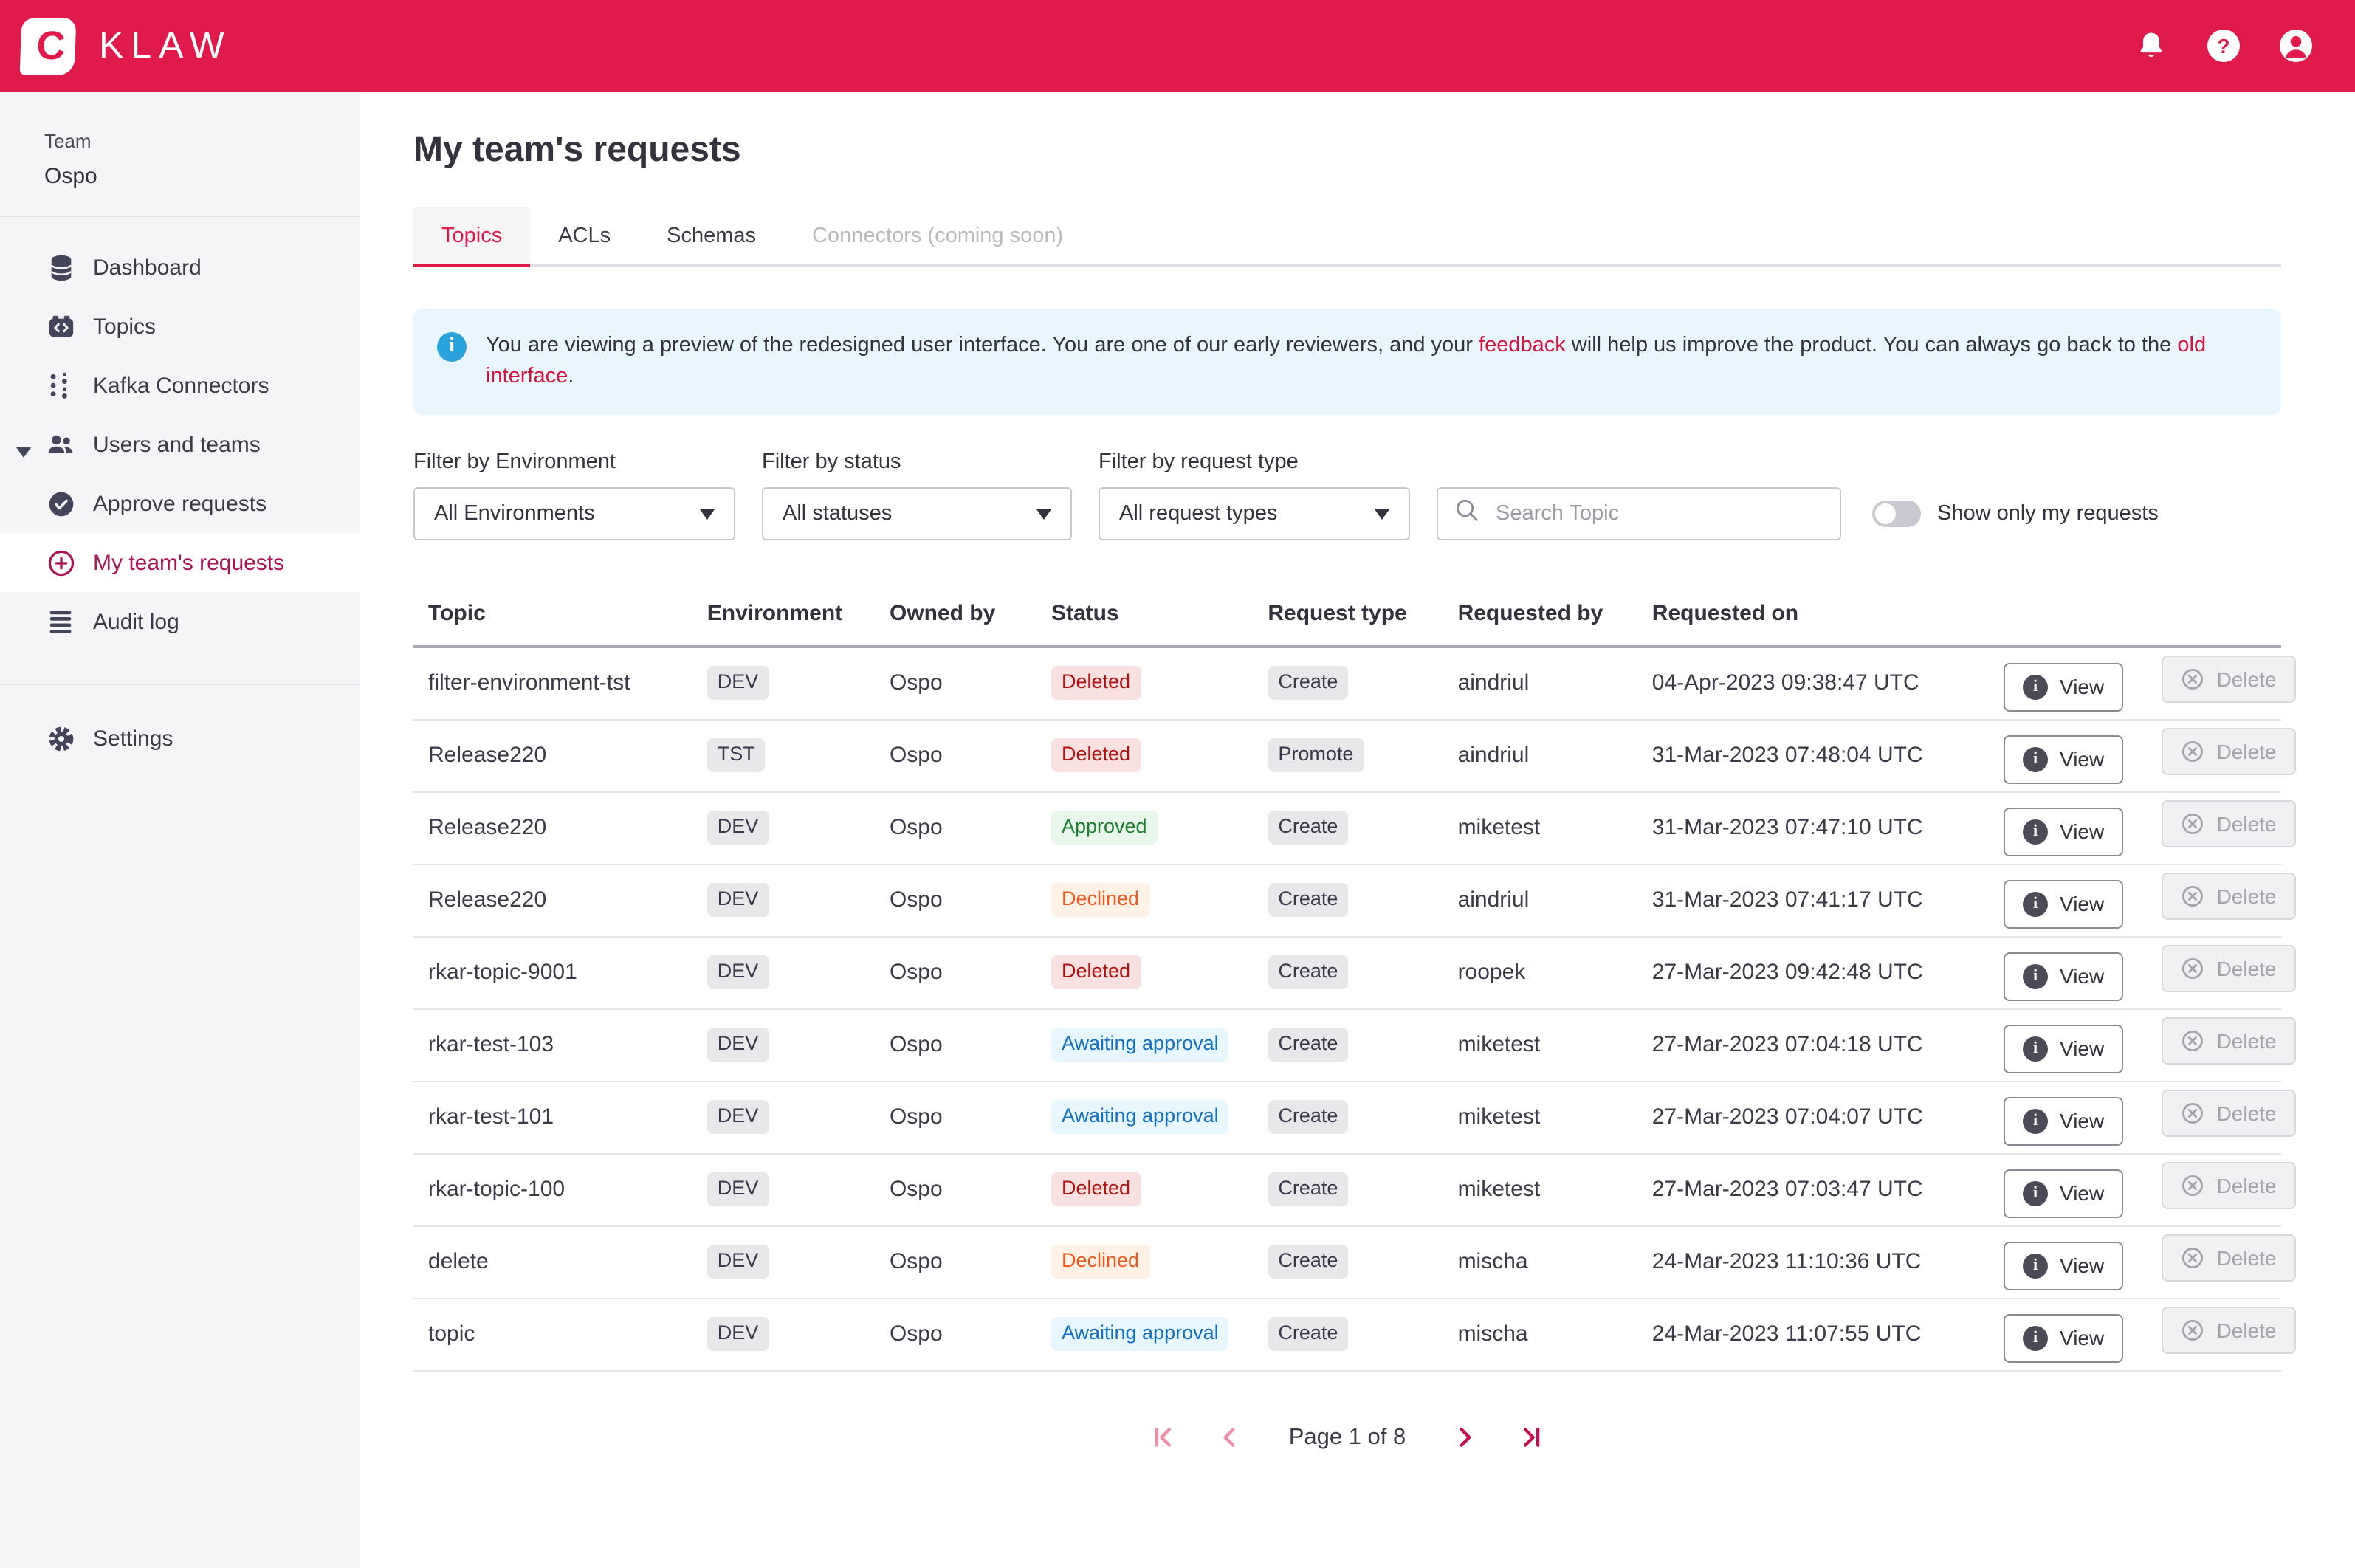 This screenshot has width=2355, height=1568. Describe the element at coordinates (1787, 973) in the screenshot. I see `requested-on-cell: 27-Mar-2023 09:42:48 UTC` at that location.